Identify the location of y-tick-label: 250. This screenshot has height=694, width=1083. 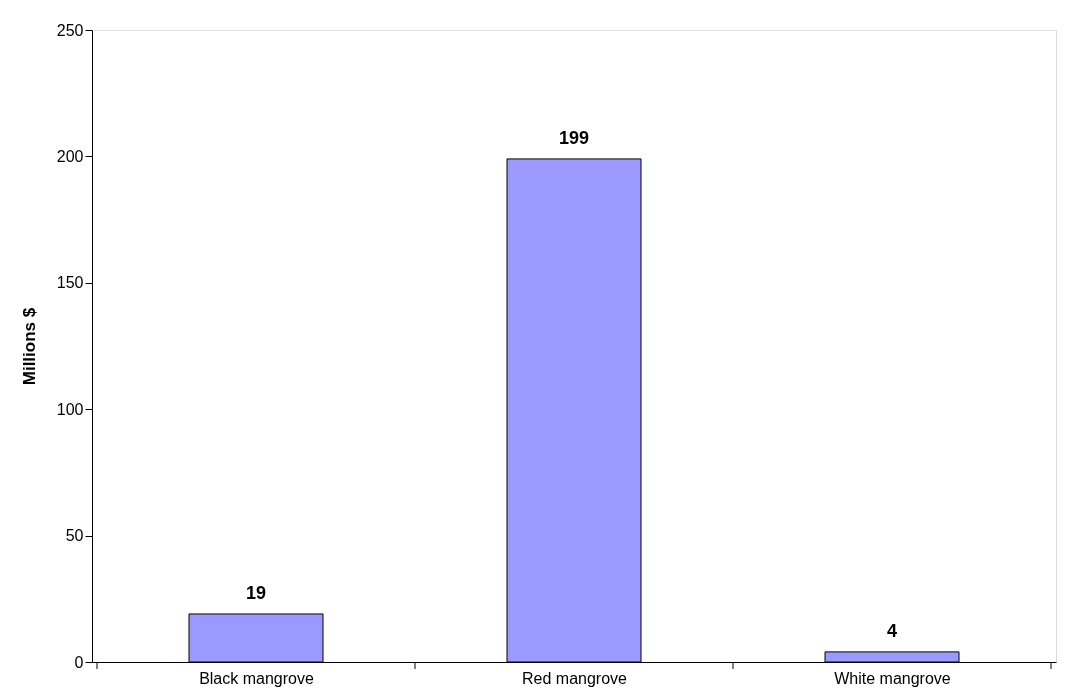
(70, 30).